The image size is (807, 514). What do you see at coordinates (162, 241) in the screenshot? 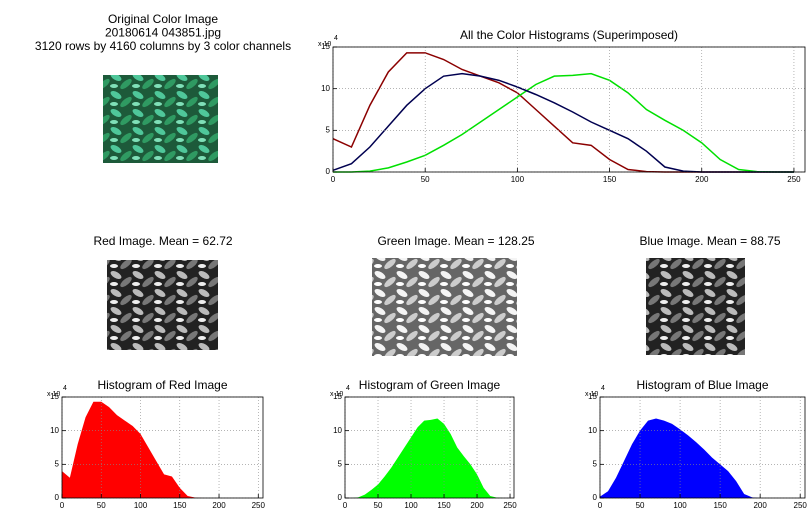
I see `image-title: Red Image. Mean = 62.72` at bounding box center [162, 241].